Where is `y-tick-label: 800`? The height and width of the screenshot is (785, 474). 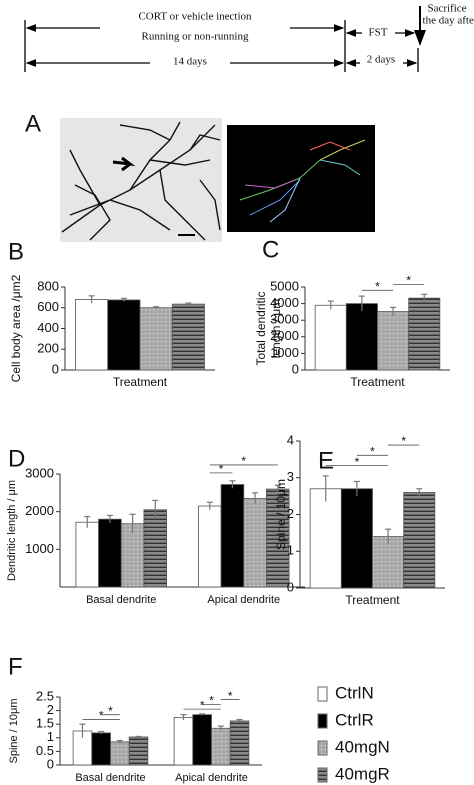
y-tick-label: 800 is located at coordinates (48, 285).